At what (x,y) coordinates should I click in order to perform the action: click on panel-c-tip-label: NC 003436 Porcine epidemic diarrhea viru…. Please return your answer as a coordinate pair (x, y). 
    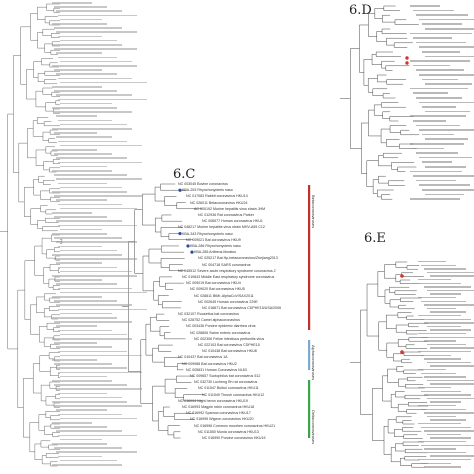
    Looking at the image, I should click on (221, 326).